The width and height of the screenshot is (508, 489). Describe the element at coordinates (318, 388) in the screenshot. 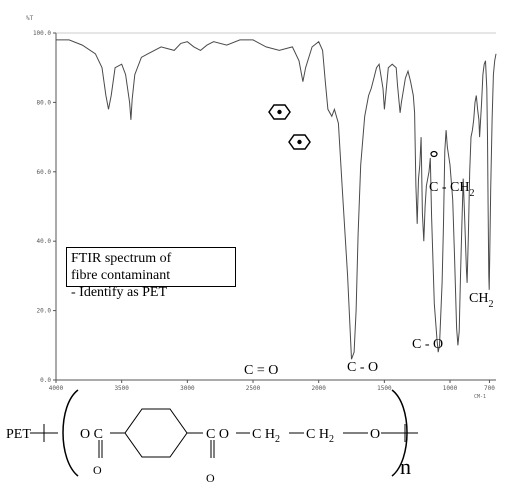

I see `x-tick-label: 2000` at that location.